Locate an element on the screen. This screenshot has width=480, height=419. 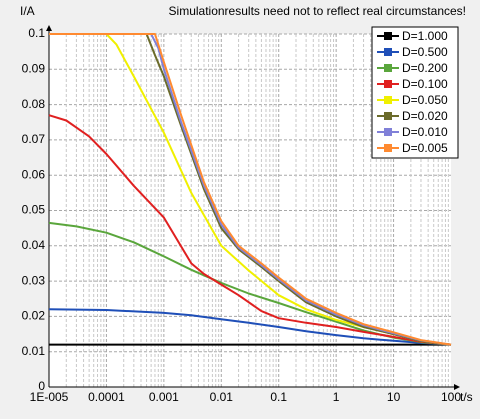
legend-label: D=0.050 is located at coordinates (425, 100).